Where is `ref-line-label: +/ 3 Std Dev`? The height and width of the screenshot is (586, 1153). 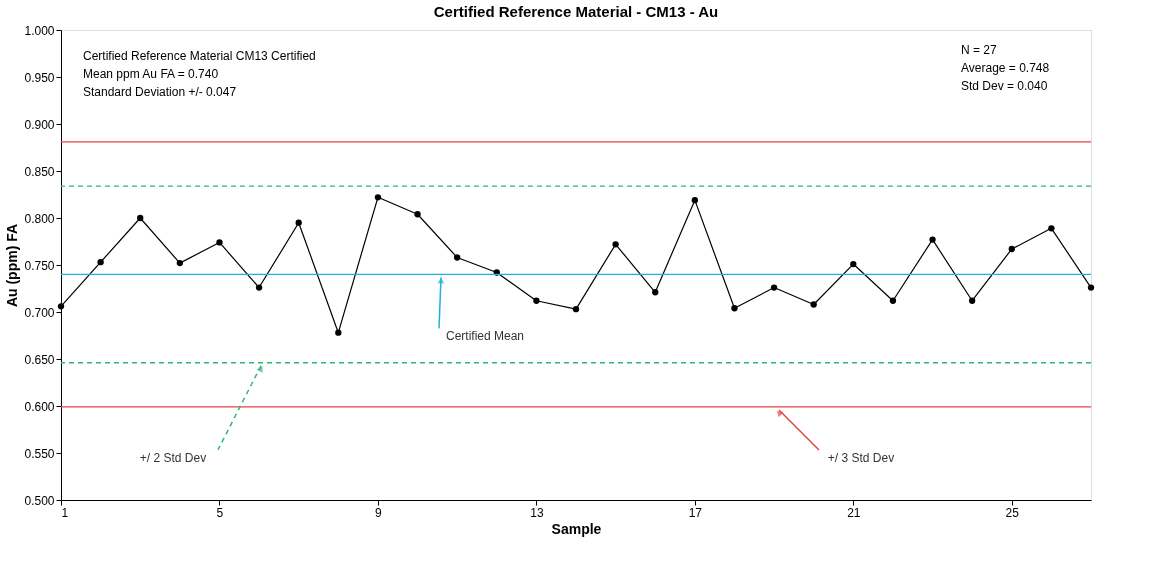
ref-line-label: +/ 3 Std Dev is located at coordinates (861, 457).